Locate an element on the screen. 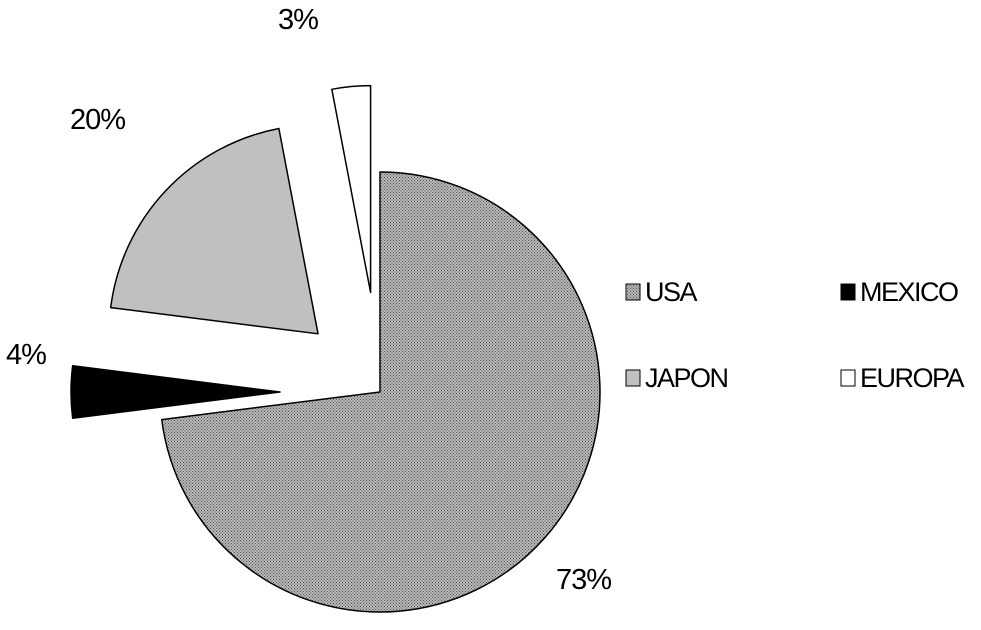  pie-slice-mexico is located at coordinates (175, 392).